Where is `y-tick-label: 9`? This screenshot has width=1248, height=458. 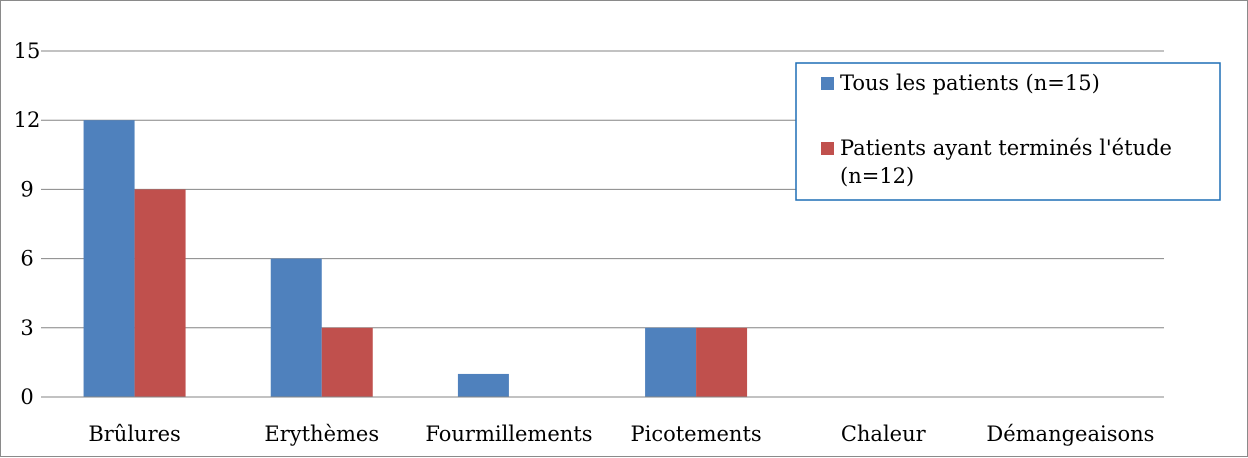 y-tick-label: 9 is located at coordinates (26, 189).